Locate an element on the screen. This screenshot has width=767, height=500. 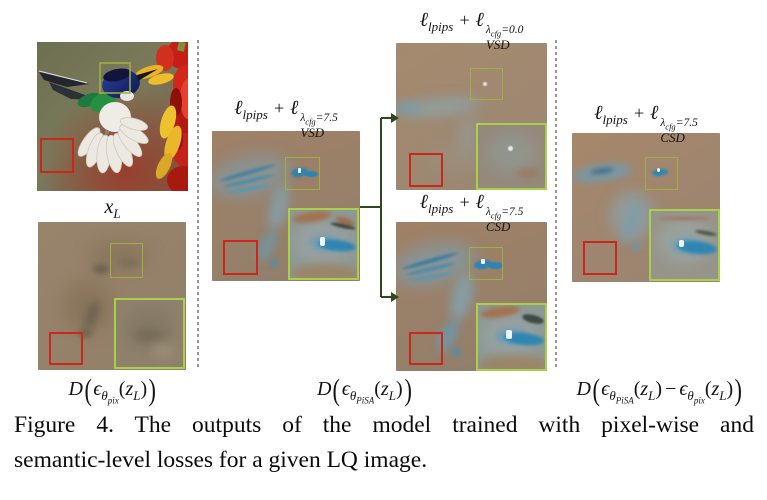
label-xl: xL is located at coordinates (112, 208).